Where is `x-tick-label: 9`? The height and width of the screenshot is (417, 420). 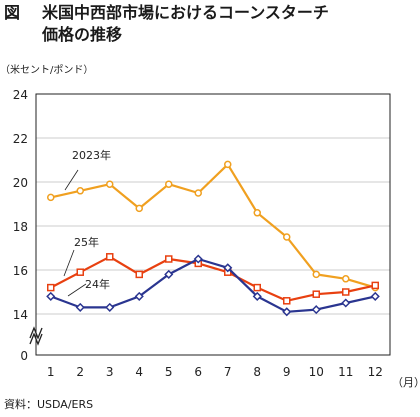
x-tick-label: 9 is located at coordinates (287, 372).